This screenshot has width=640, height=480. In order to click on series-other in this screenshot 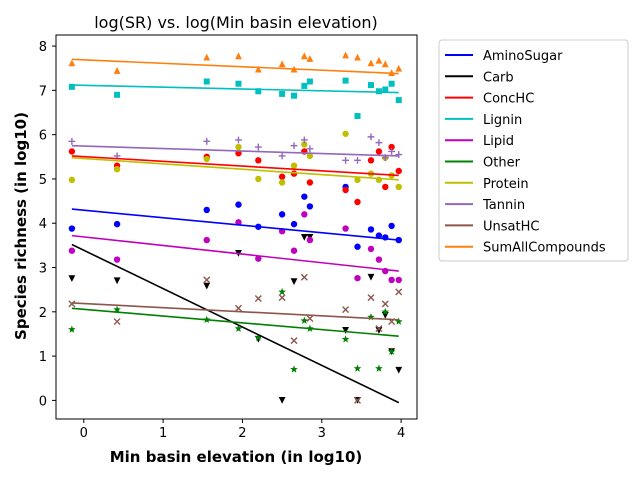, I will do `click(235, 330)`.